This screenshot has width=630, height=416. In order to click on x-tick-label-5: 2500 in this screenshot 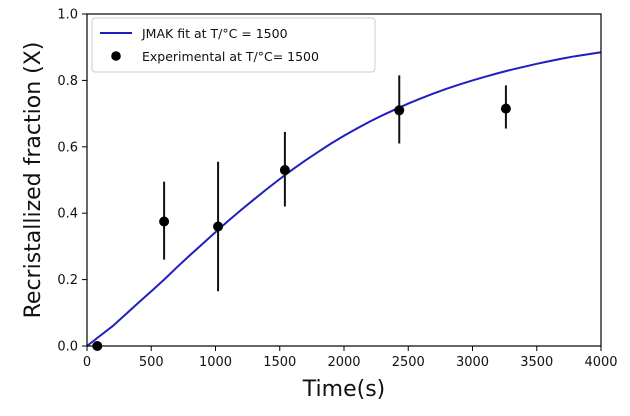, I will do `click(408, 362)`.